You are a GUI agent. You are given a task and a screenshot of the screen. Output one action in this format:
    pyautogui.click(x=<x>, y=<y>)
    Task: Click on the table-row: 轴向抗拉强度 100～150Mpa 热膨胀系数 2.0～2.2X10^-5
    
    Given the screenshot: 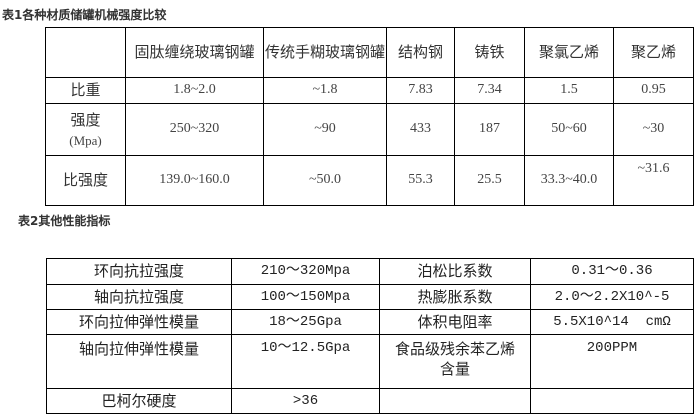 What is the action you would take?
    pyautogui.click(x=370, y=297)
    